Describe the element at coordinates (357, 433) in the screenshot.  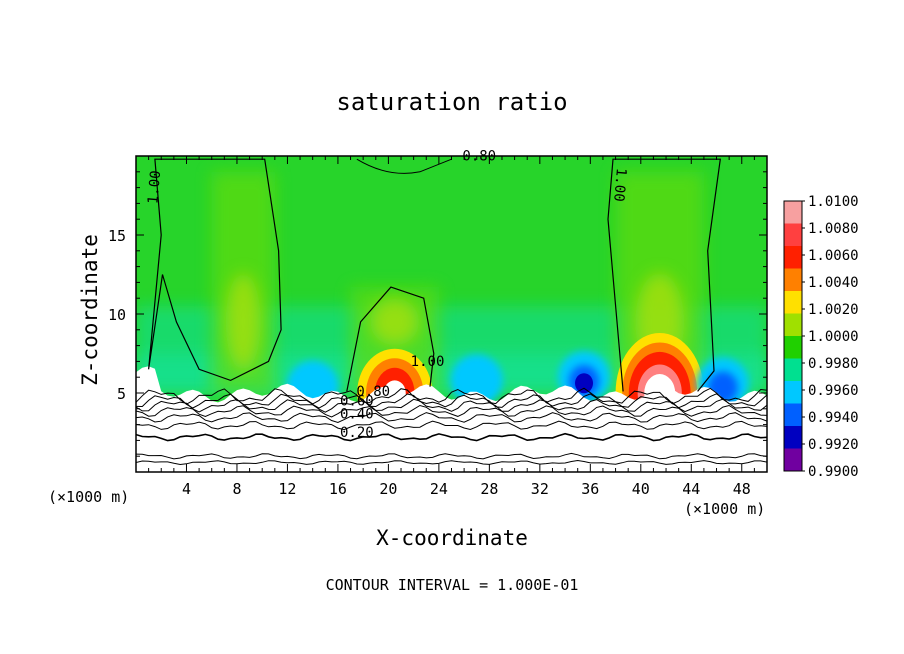
I see `contour-label: 0.20` at that location.